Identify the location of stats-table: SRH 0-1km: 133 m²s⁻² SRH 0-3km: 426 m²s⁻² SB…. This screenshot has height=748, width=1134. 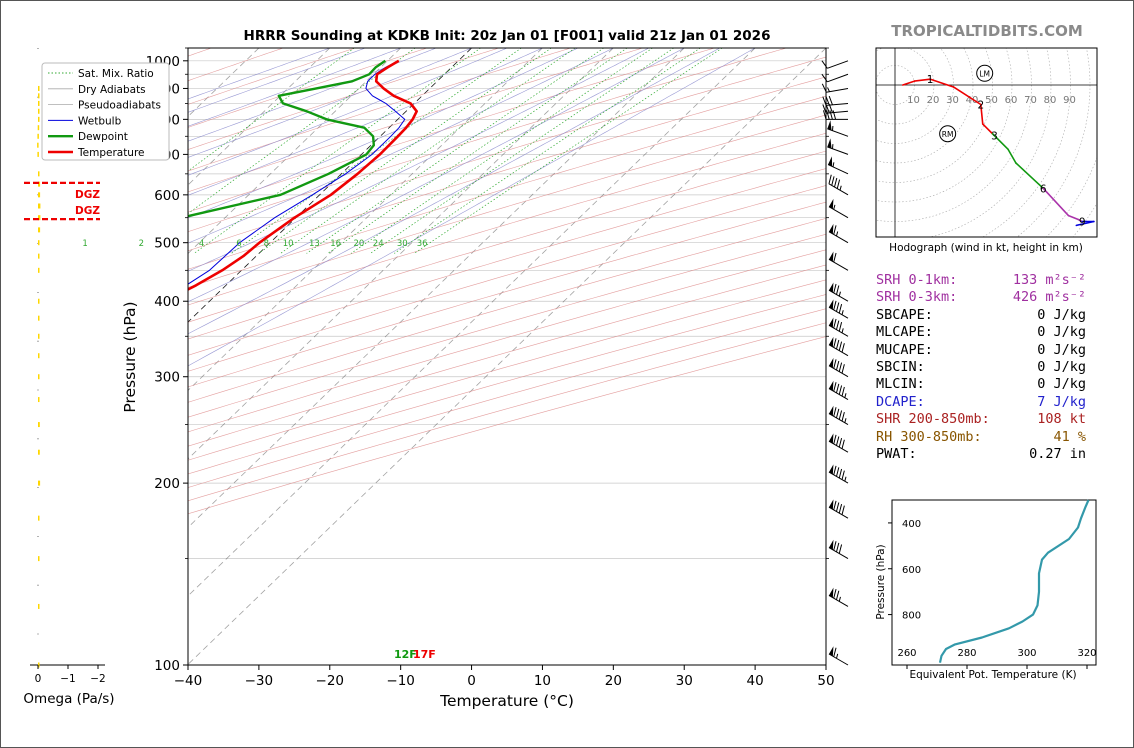
(981, 367).